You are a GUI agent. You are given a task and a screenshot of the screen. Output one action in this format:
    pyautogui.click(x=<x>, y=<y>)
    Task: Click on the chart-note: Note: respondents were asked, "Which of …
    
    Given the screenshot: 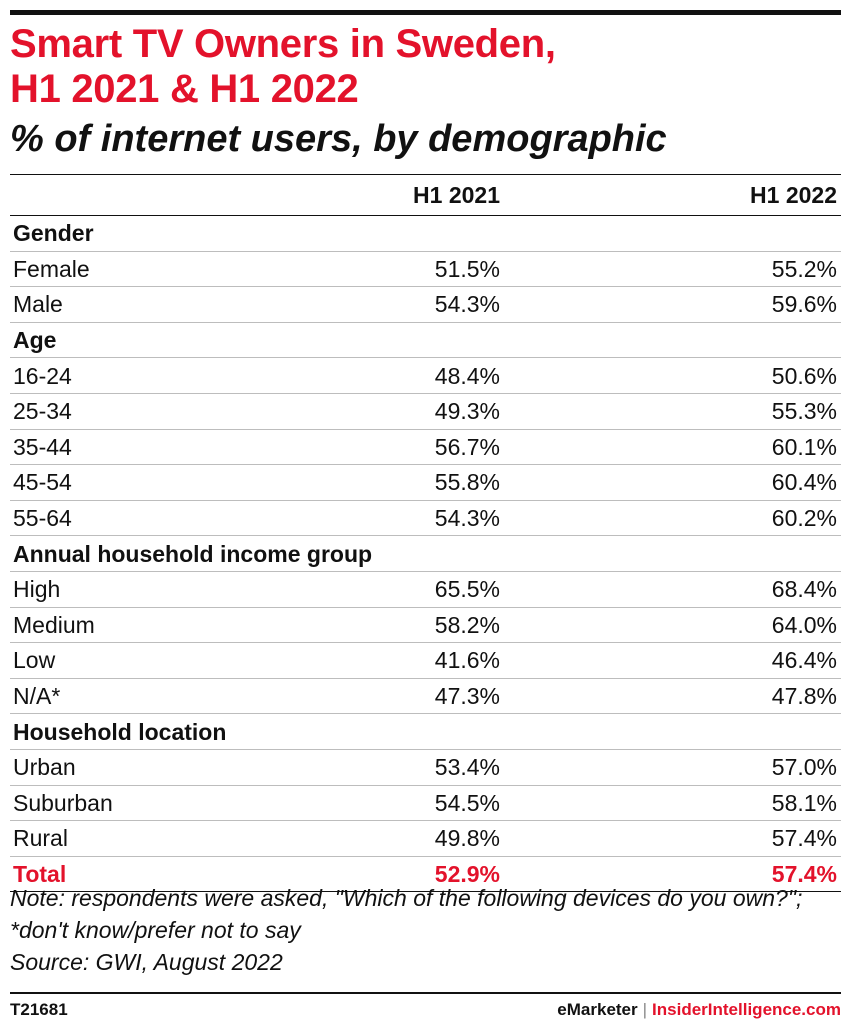 What is the action you would take?
    pyautogui.click(x=406, y=914)
    